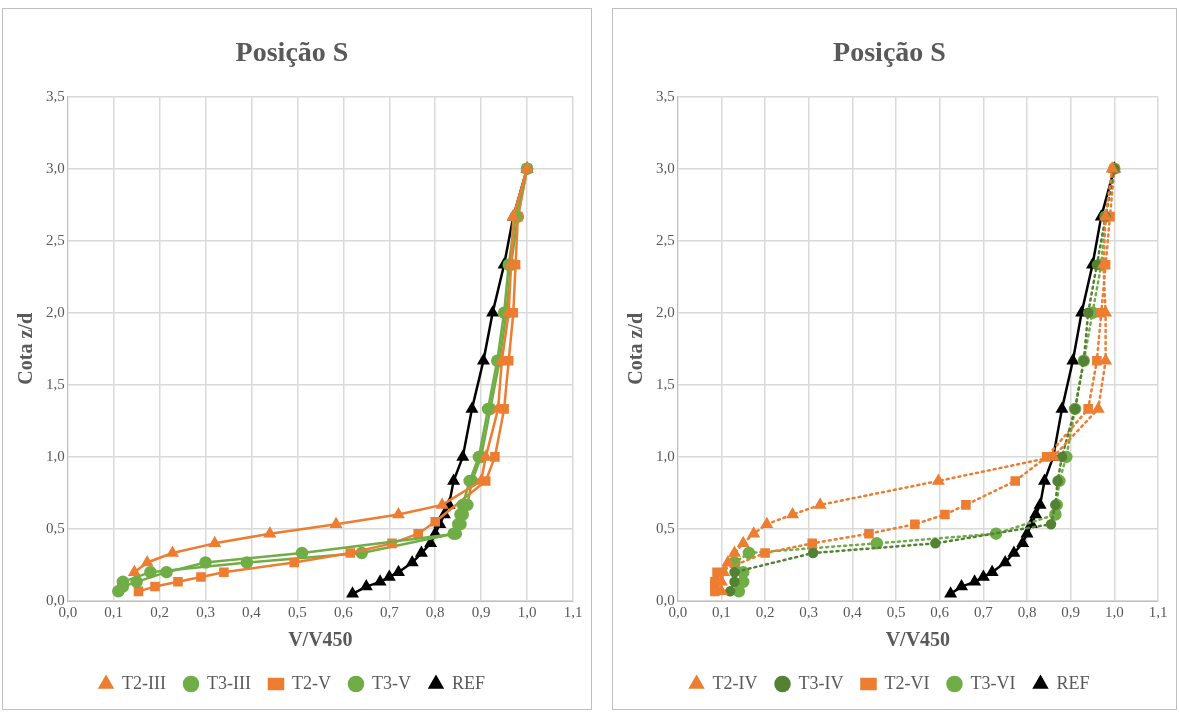 The height and width of the screenshot is (717, 1179). Describe the element at coordinates (144, 682) in the screenshot. I see `legend-label: T2-III` at that location.